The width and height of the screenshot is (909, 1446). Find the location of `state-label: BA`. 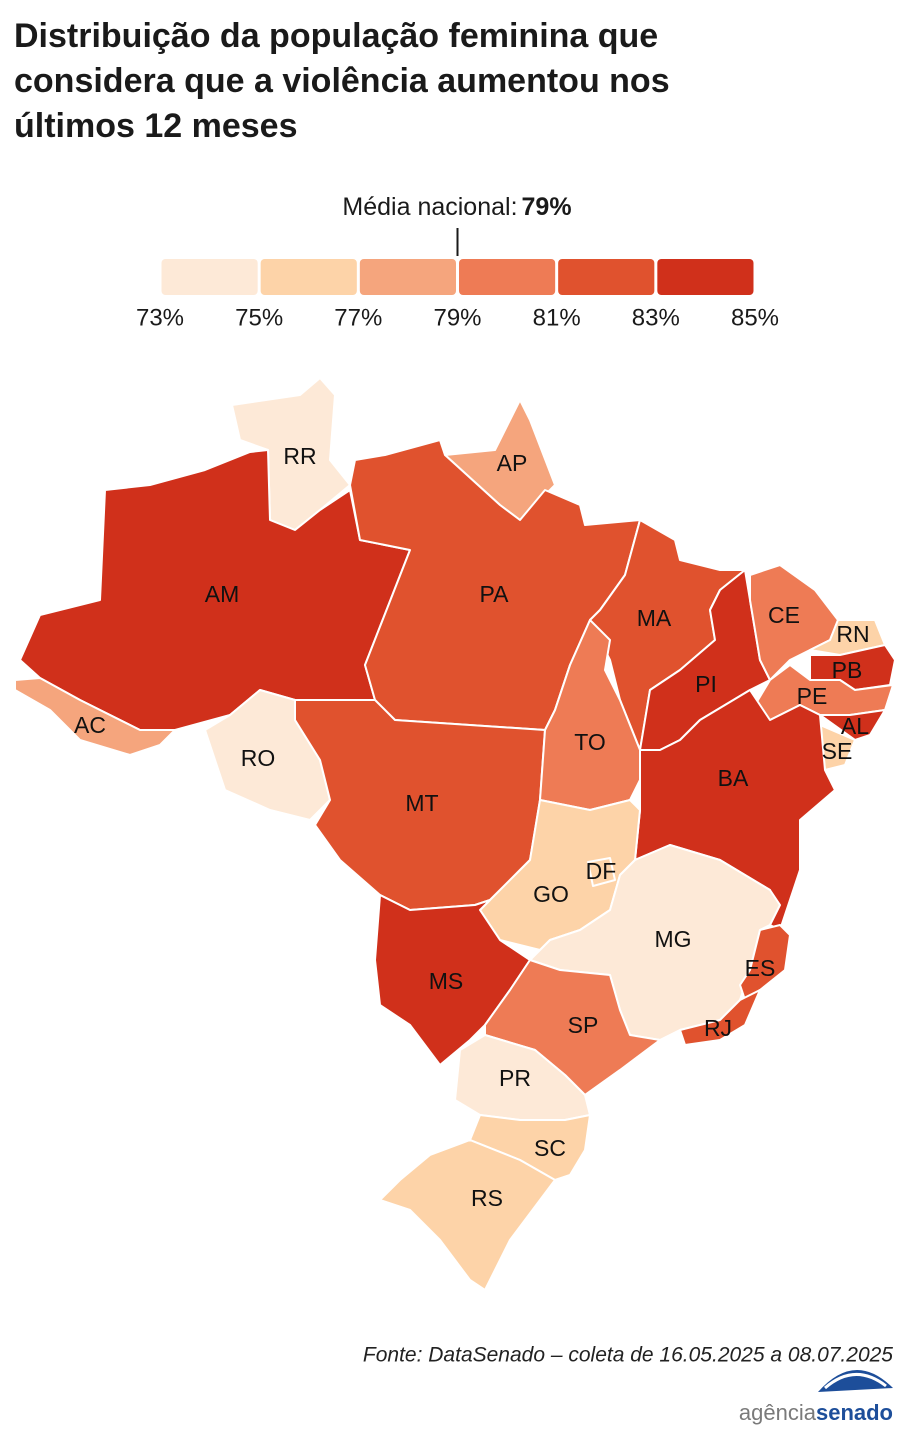

state-label: BA is located at coordinates (733, 778).